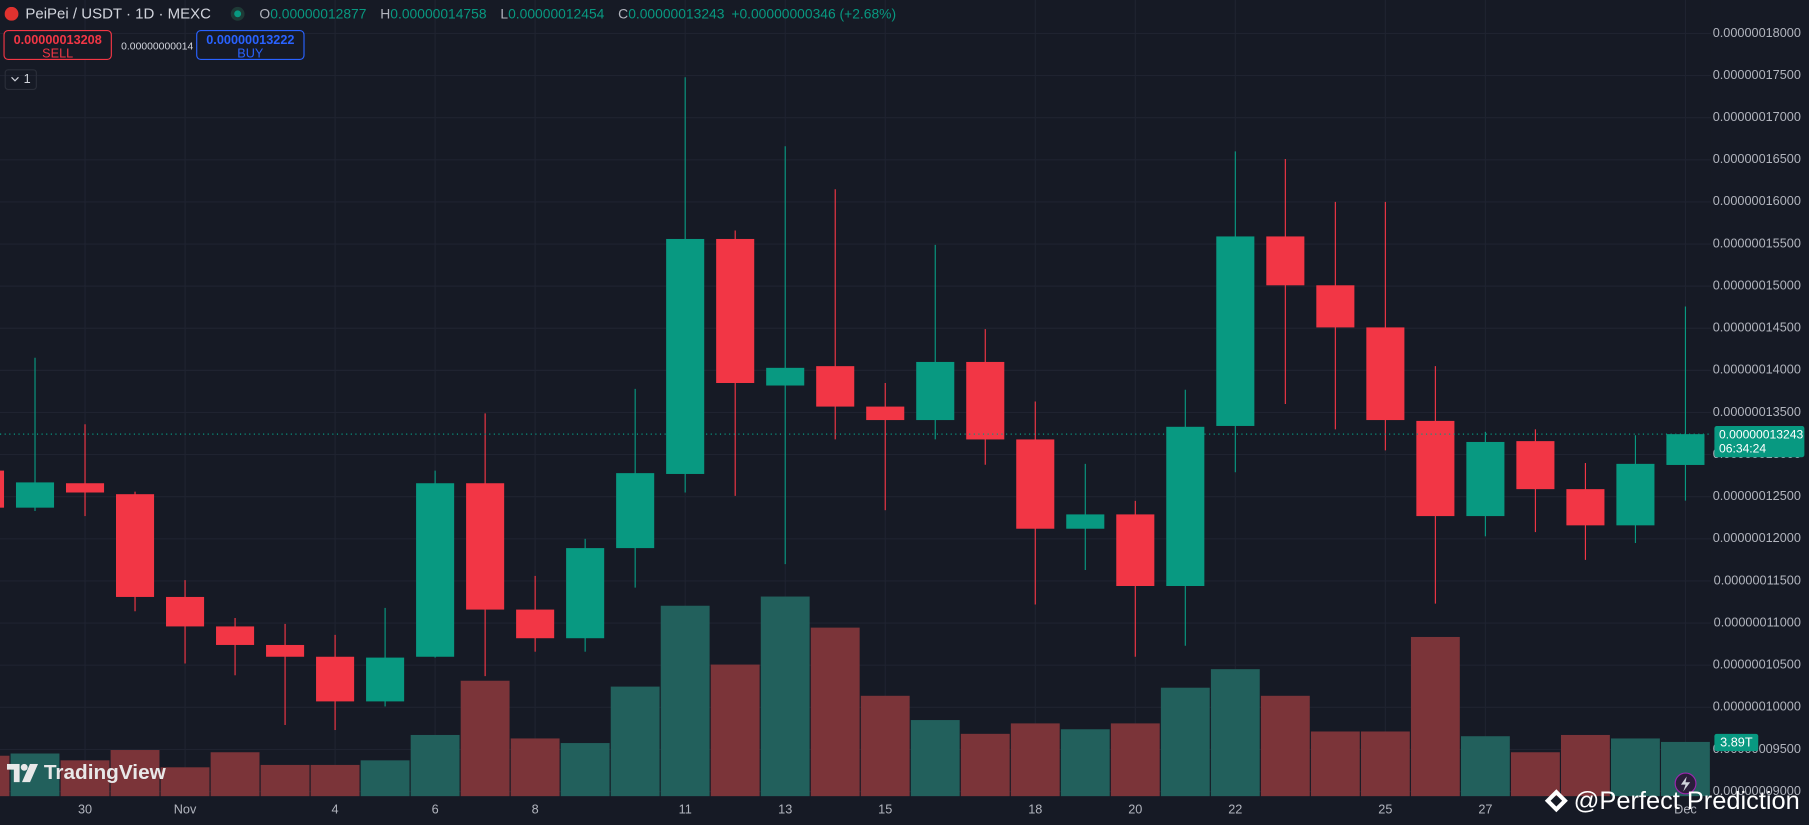 Image resolution: width=1809 pixels, height=825 pixels. Describe the element at coordinates (1485, 809) in the screenshot. I see `x-tick-label: 27` at that location.